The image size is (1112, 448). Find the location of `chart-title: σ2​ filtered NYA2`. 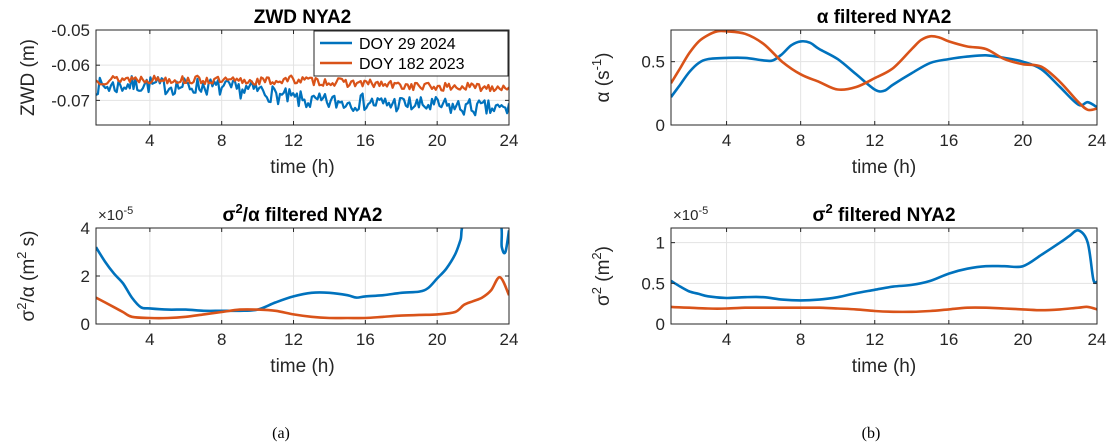

chart-title: σ2​ filtered NYA2 is located at coordinates (883, 213).